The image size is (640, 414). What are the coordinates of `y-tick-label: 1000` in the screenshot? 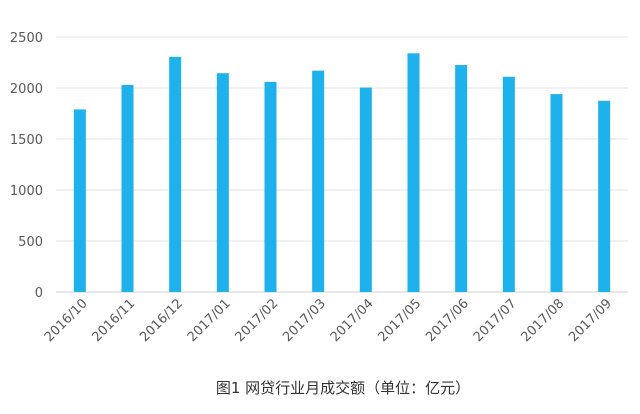 It's located at (26, 191).